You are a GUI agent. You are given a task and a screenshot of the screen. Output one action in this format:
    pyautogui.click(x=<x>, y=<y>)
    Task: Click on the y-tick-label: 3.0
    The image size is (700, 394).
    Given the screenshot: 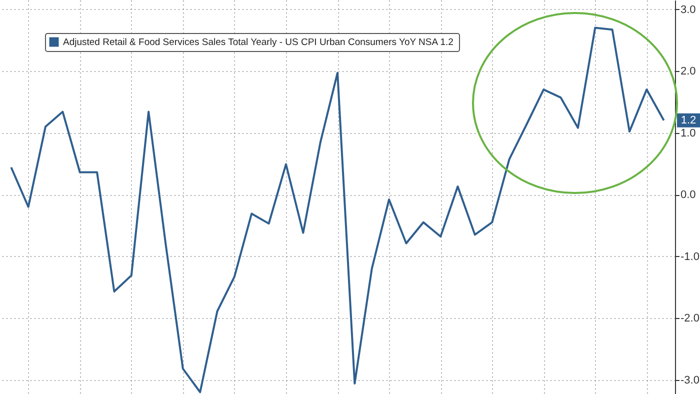 What is the action you would take?
    pyautogui.click(x=688, y=10)
    